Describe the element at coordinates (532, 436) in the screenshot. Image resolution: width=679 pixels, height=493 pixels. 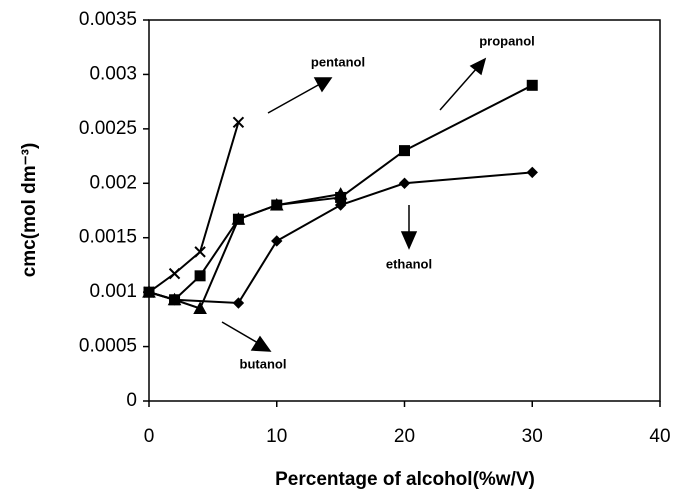
I see `x-tick-label: 30` at that location.